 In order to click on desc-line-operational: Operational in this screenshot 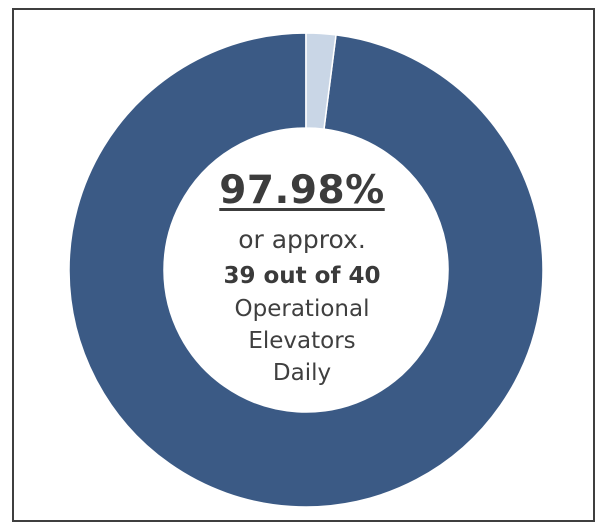, I will do `click(302, 309)`.